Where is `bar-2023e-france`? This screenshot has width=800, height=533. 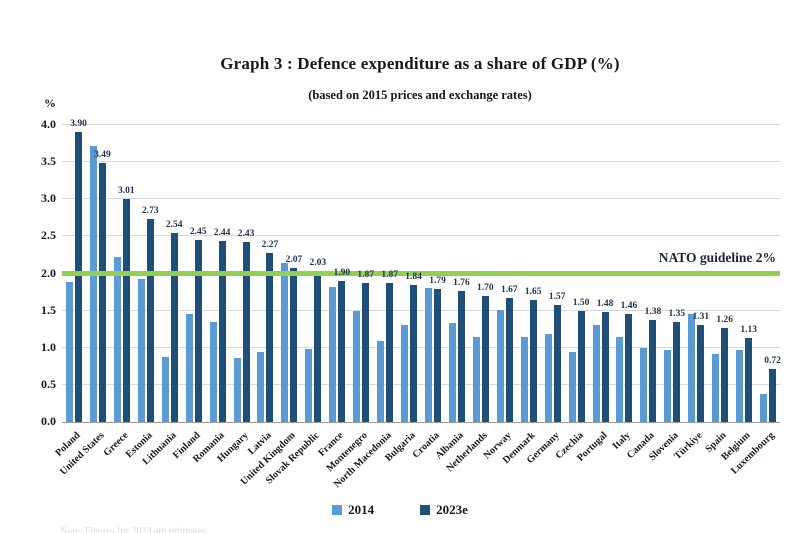 bar-2023e-france is located at coordinates (342, 351).